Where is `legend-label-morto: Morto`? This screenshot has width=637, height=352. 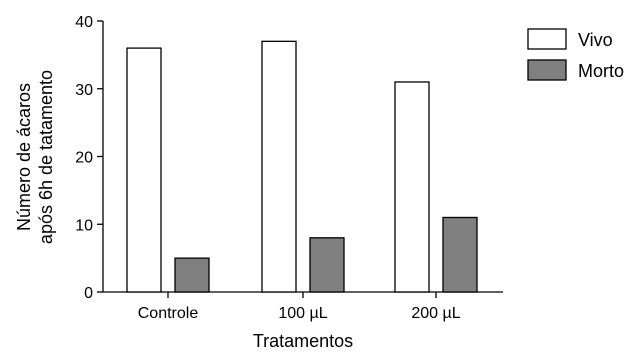
legend-label-morto: Morto is located at coordinates (601, 71).